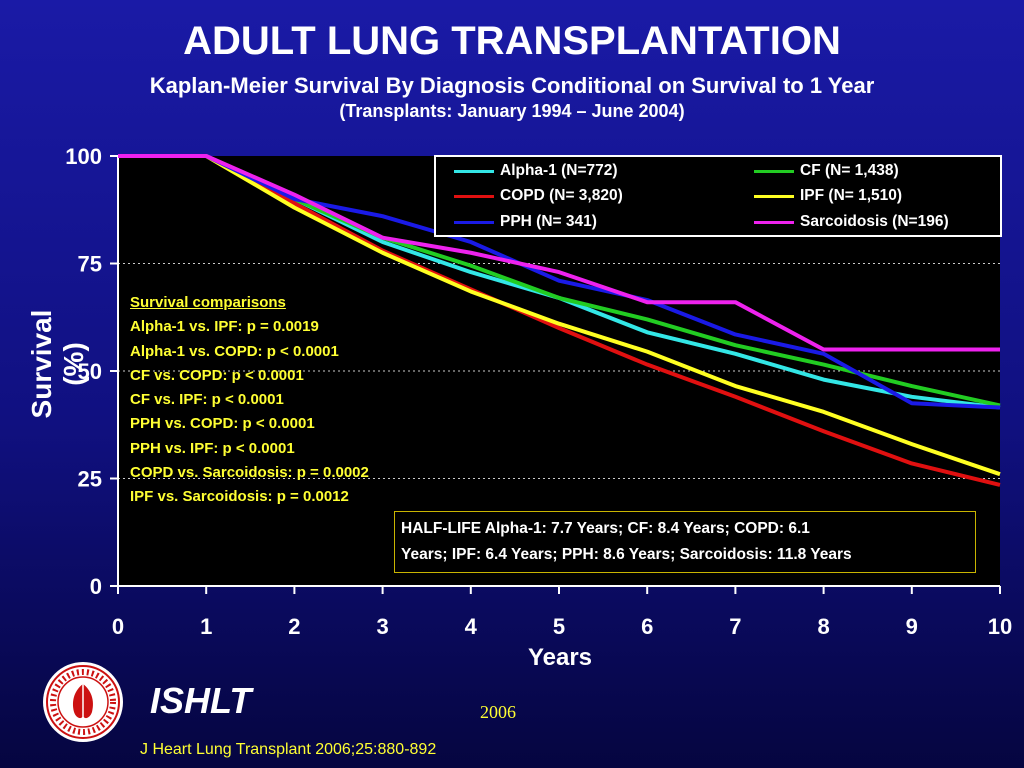  I want to click on legend-label: IPF (N= 1,510), so click(851, 195).